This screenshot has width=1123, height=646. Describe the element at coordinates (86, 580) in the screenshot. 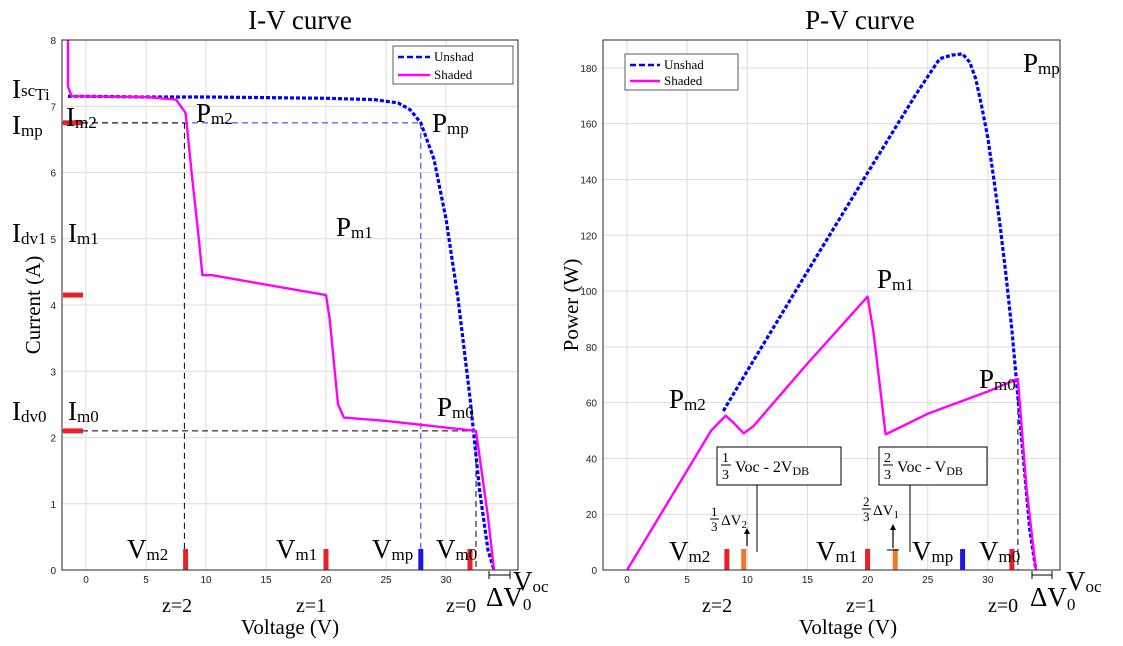

I see `iv-x-tick-label: 0` at that location.